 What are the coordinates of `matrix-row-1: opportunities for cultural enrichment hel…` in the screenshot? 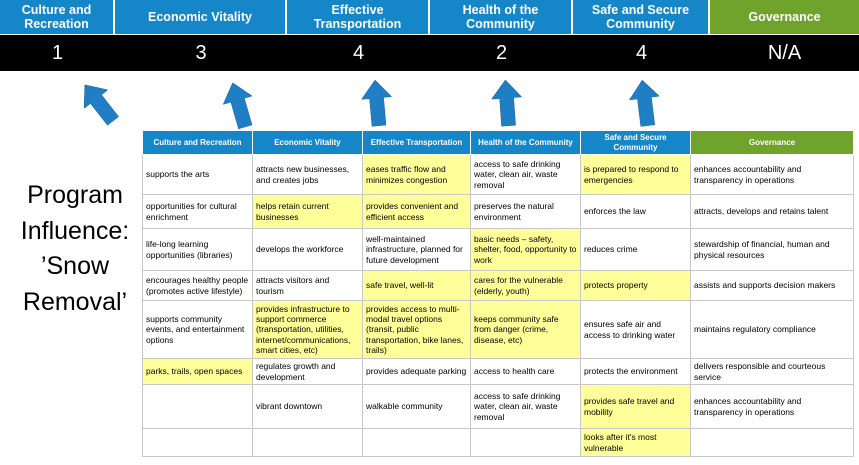 It's located at (498, 211).